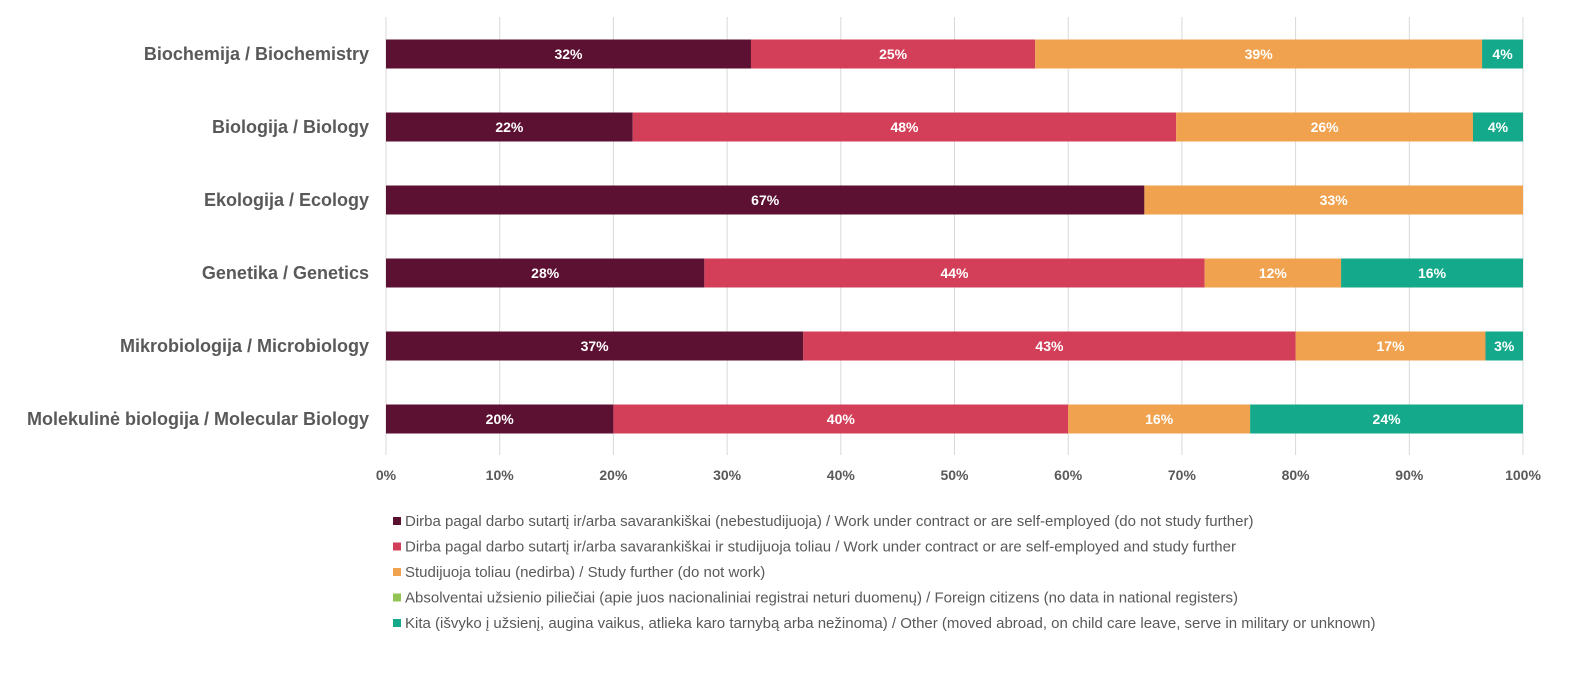 Image resolution: width=1569 pixels, height=679 pixels. I want to click on data-label-4-2: 44%, so click(954, 273).